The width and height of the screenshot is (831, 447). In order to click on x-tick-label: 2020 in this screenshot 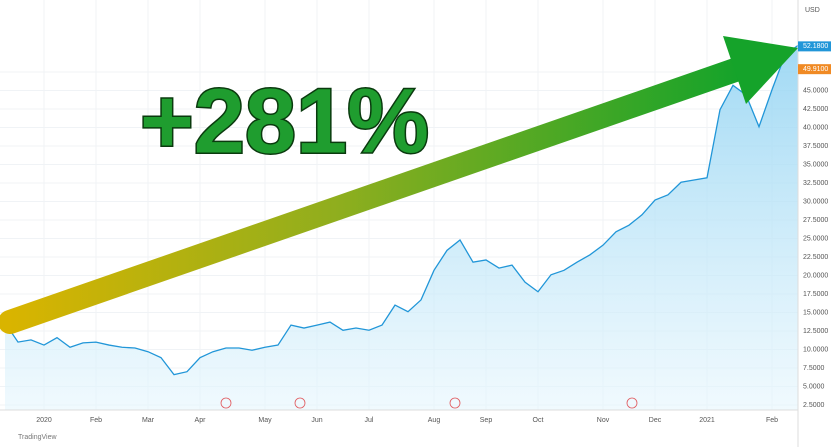, I will do `click(44, 420)`.